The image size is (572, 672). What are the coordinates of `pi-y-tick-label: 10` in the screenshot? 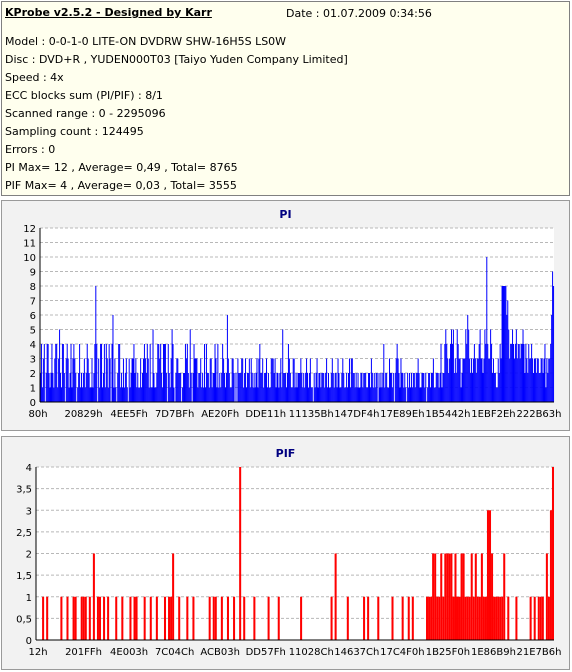 It's located at (29, 258).